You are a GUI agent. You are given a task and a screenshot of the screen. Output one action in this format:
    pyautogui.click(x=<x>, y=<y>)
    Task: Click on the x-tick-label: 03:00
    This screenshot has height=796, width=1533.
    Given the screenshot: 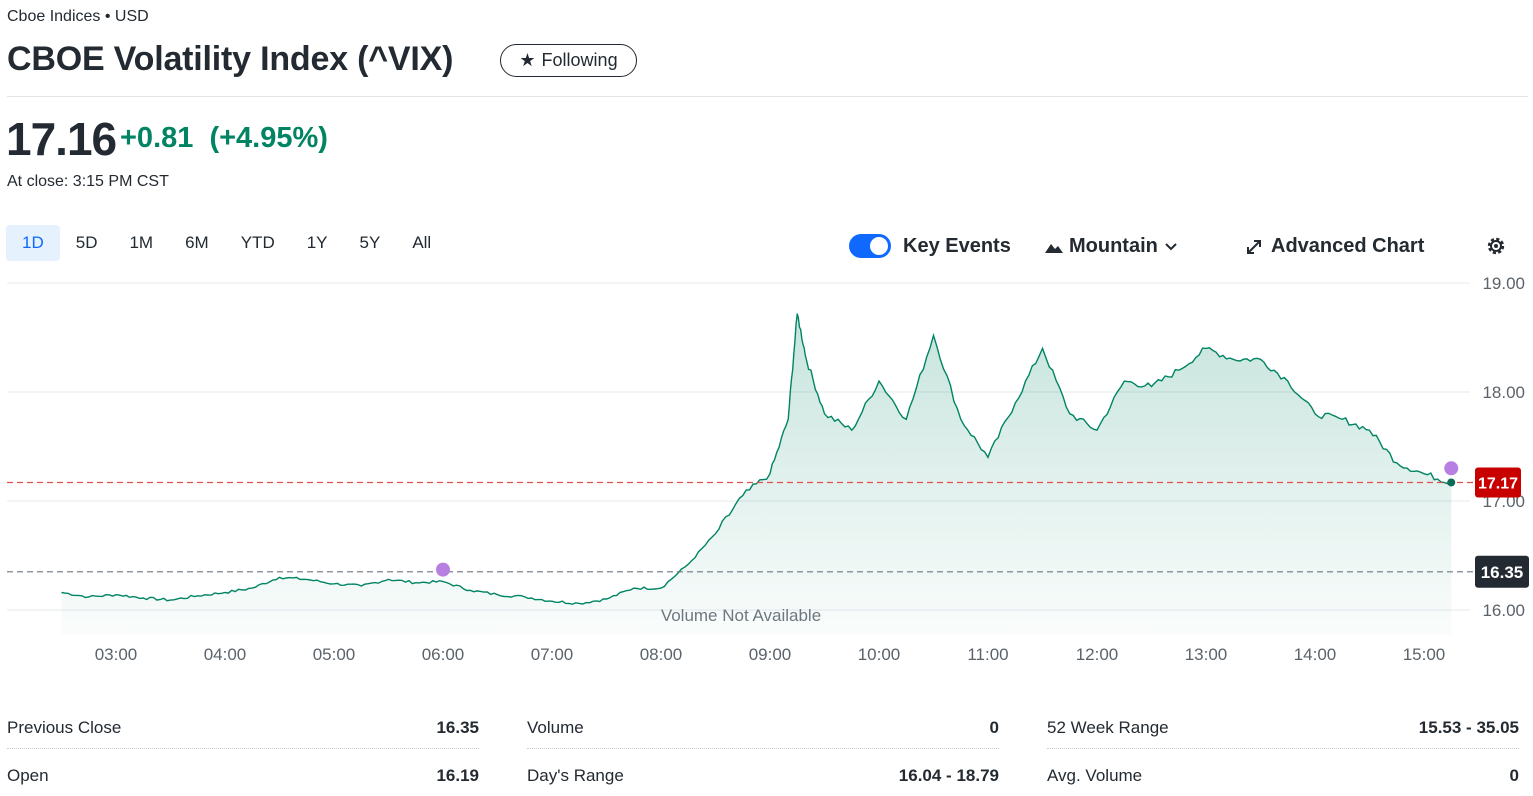 What is the action you would take?
    pyautogui.click(x=116, y=654)
    